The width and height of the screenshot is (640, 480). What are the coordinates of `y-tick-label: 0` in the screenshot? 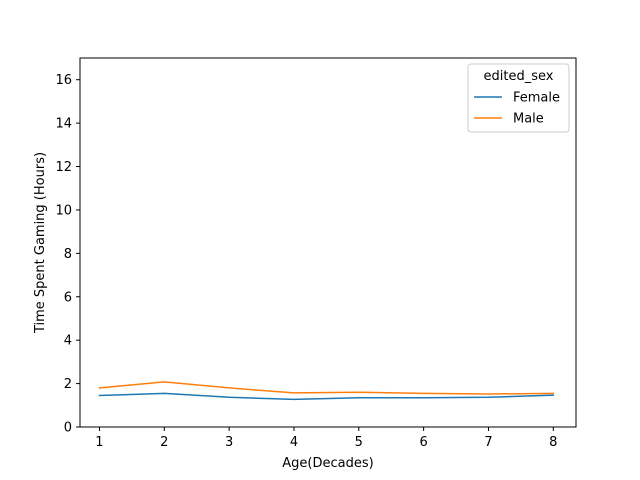 It's located at (68, 428).